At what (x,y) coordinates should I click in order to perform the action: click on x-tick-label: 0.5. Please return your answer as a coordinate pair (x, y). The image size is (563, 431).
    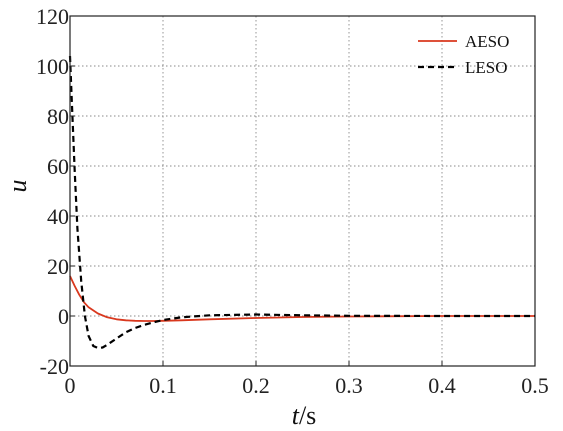
    Looking at the image, I should click on (535, 385).